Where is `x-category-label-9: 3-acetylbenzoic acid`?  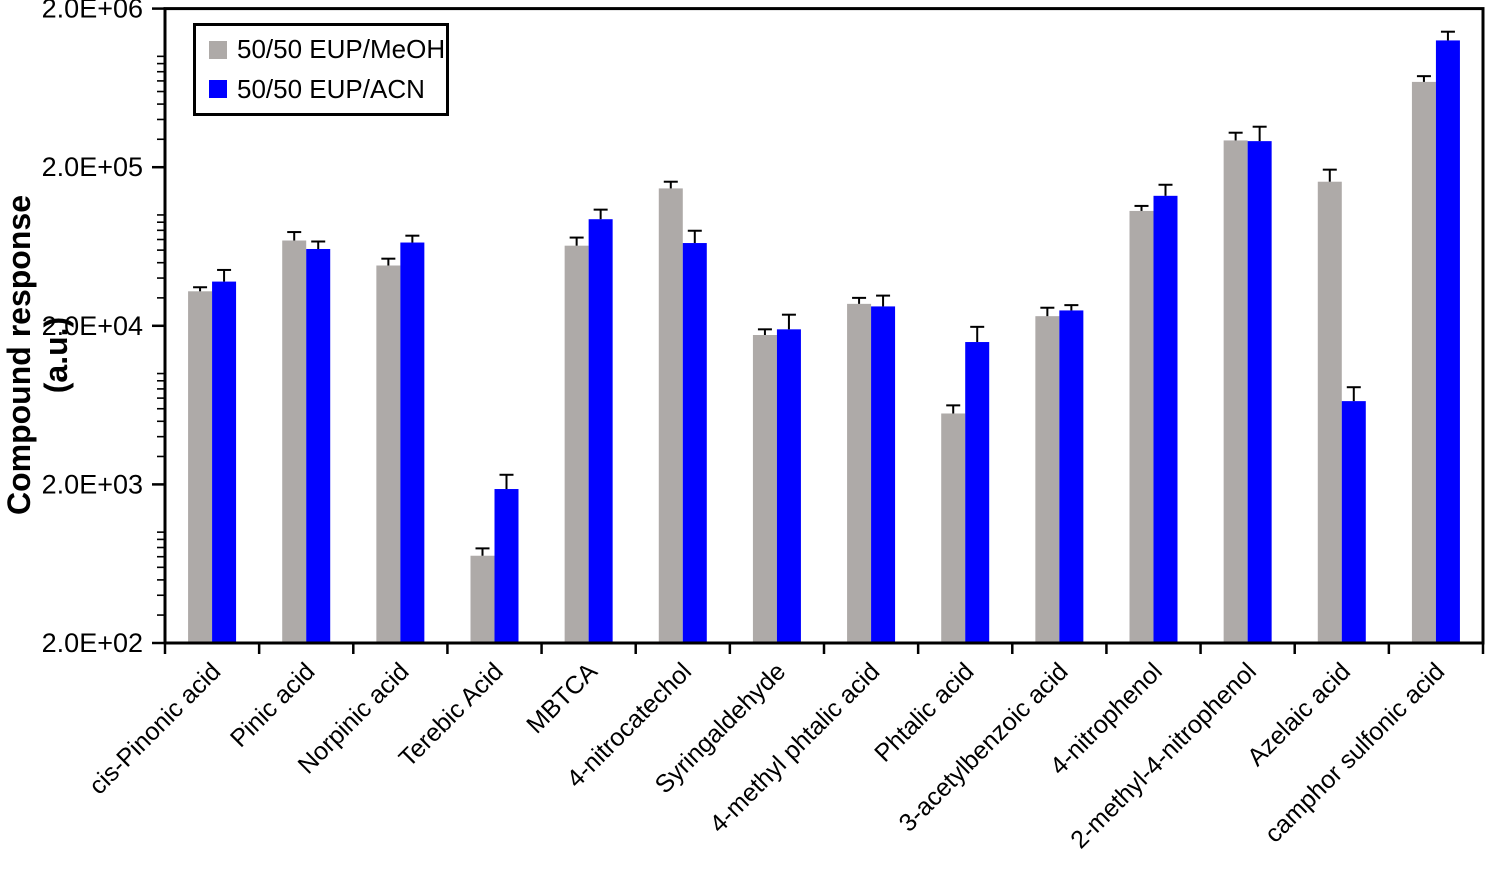
x-category-label-9: 3-acetylbenzoic acid is located at coordinates (984, 747).